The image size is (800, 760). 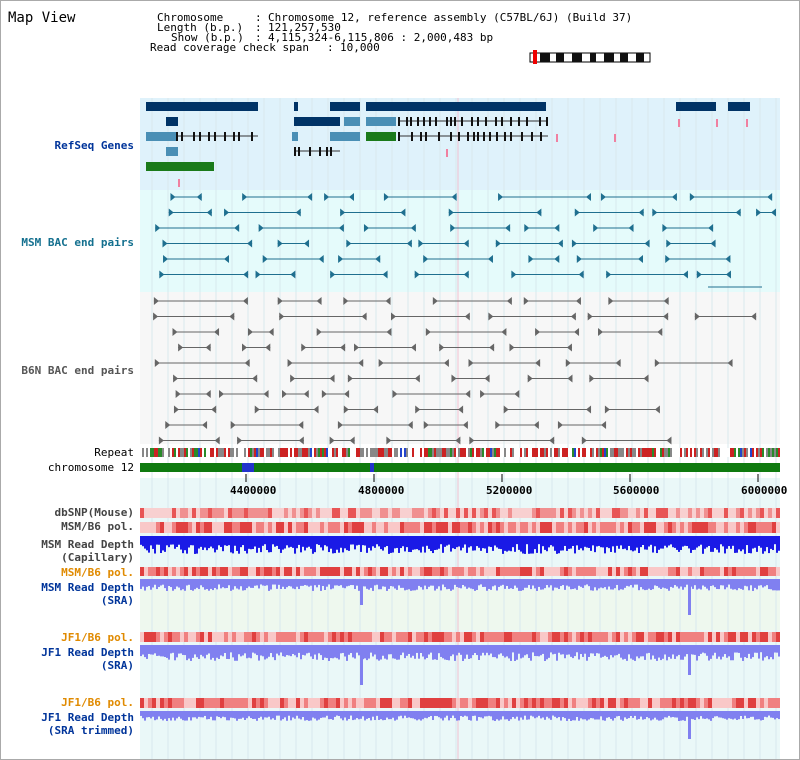 What do you see at coordinates (77, 370) in the screenshot?
I see `track-label-b6n-bac: B6N BAC end pairs` at bounding box center [77, 370].